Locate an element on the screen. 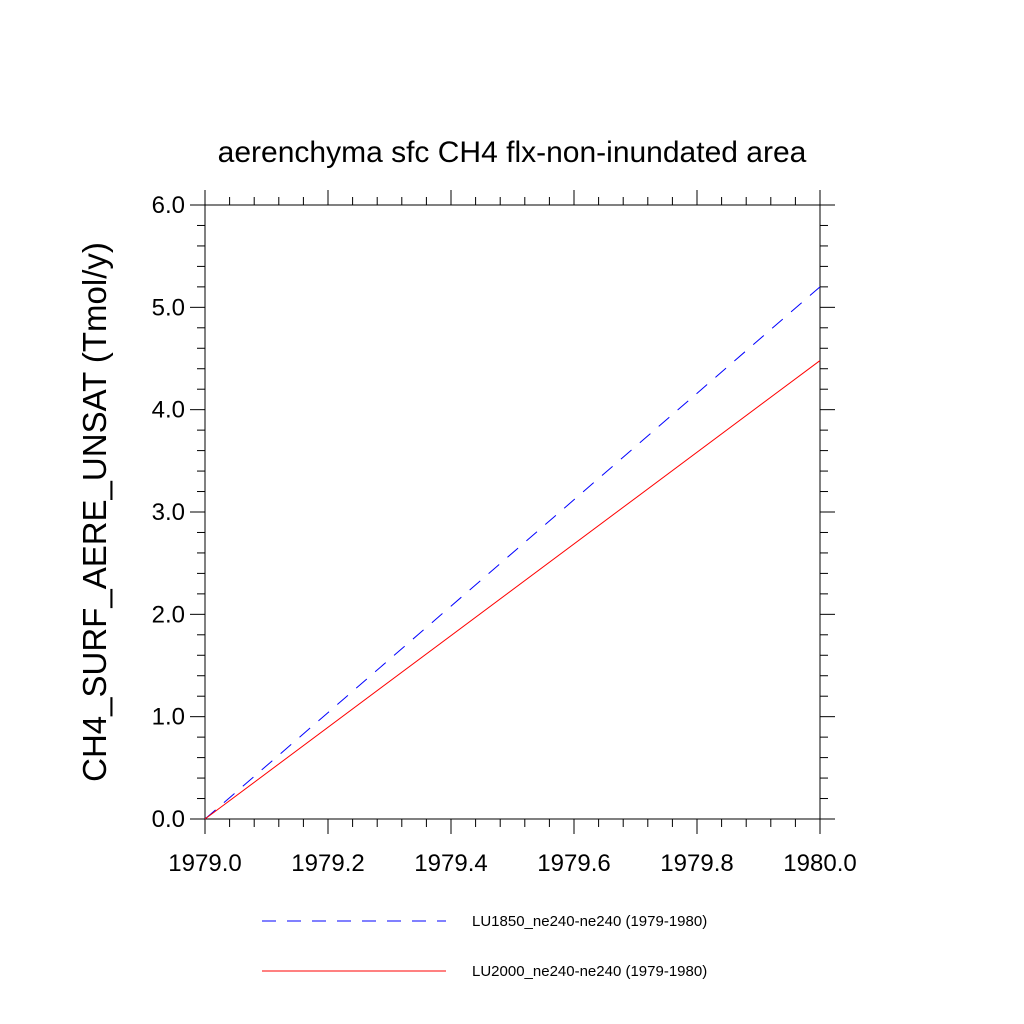 The width and height of the screenshot is (1024, 1024). legend-label-2: LU2000_ne240-ne240 (1979-1980) is located at coordinates (589, 971).